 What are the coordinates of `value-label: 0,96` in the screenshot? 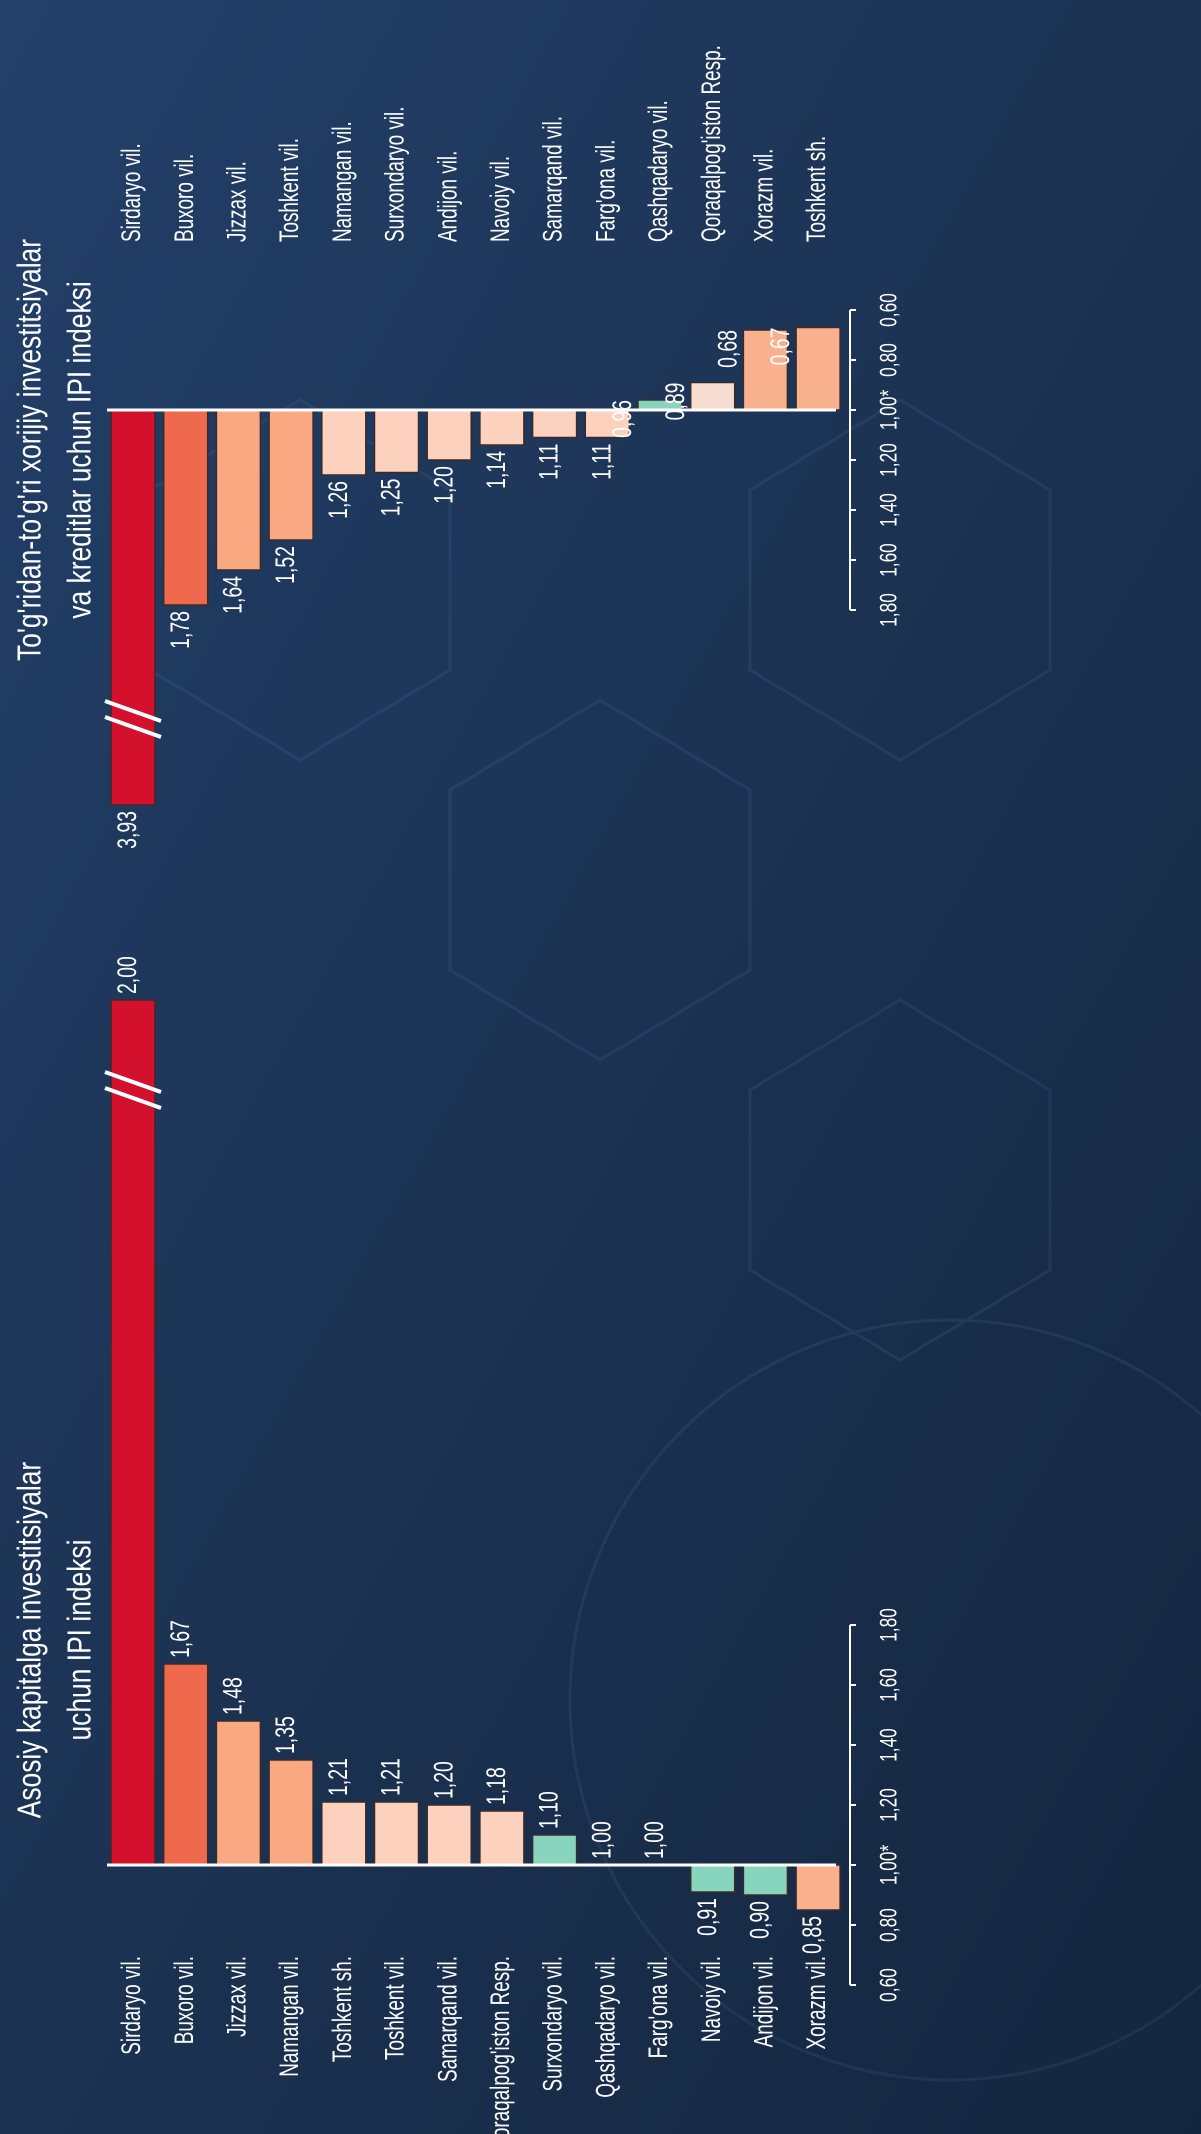 It's located at (622, 419).